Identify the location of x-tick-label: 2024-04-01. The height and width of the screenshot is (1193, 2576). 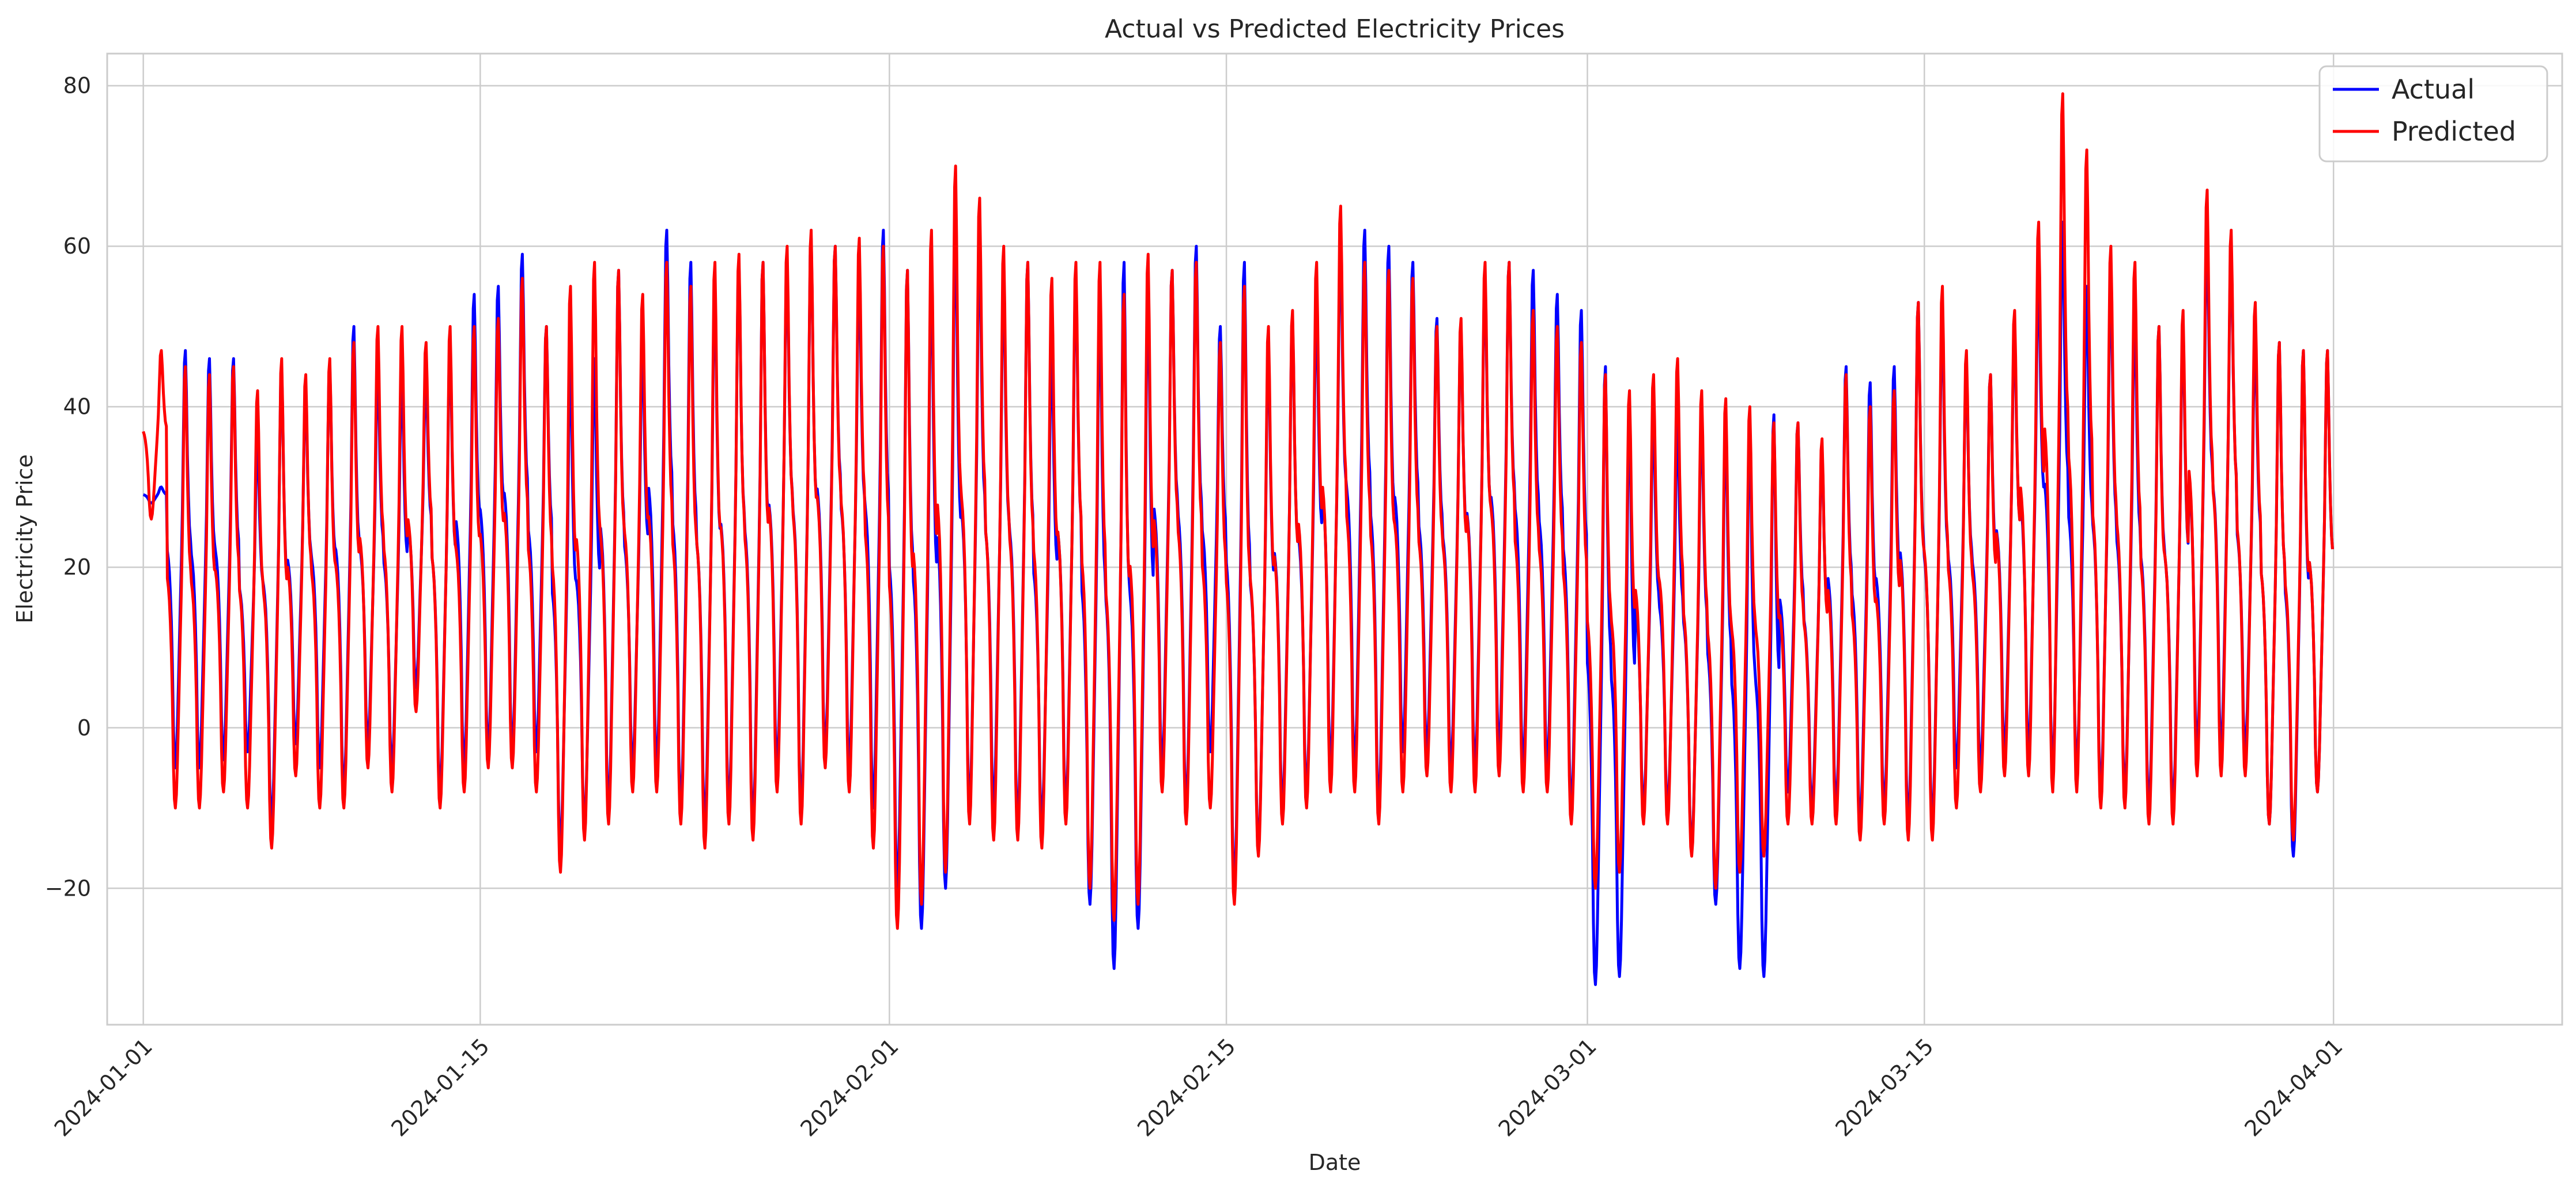
(2293, 1087).